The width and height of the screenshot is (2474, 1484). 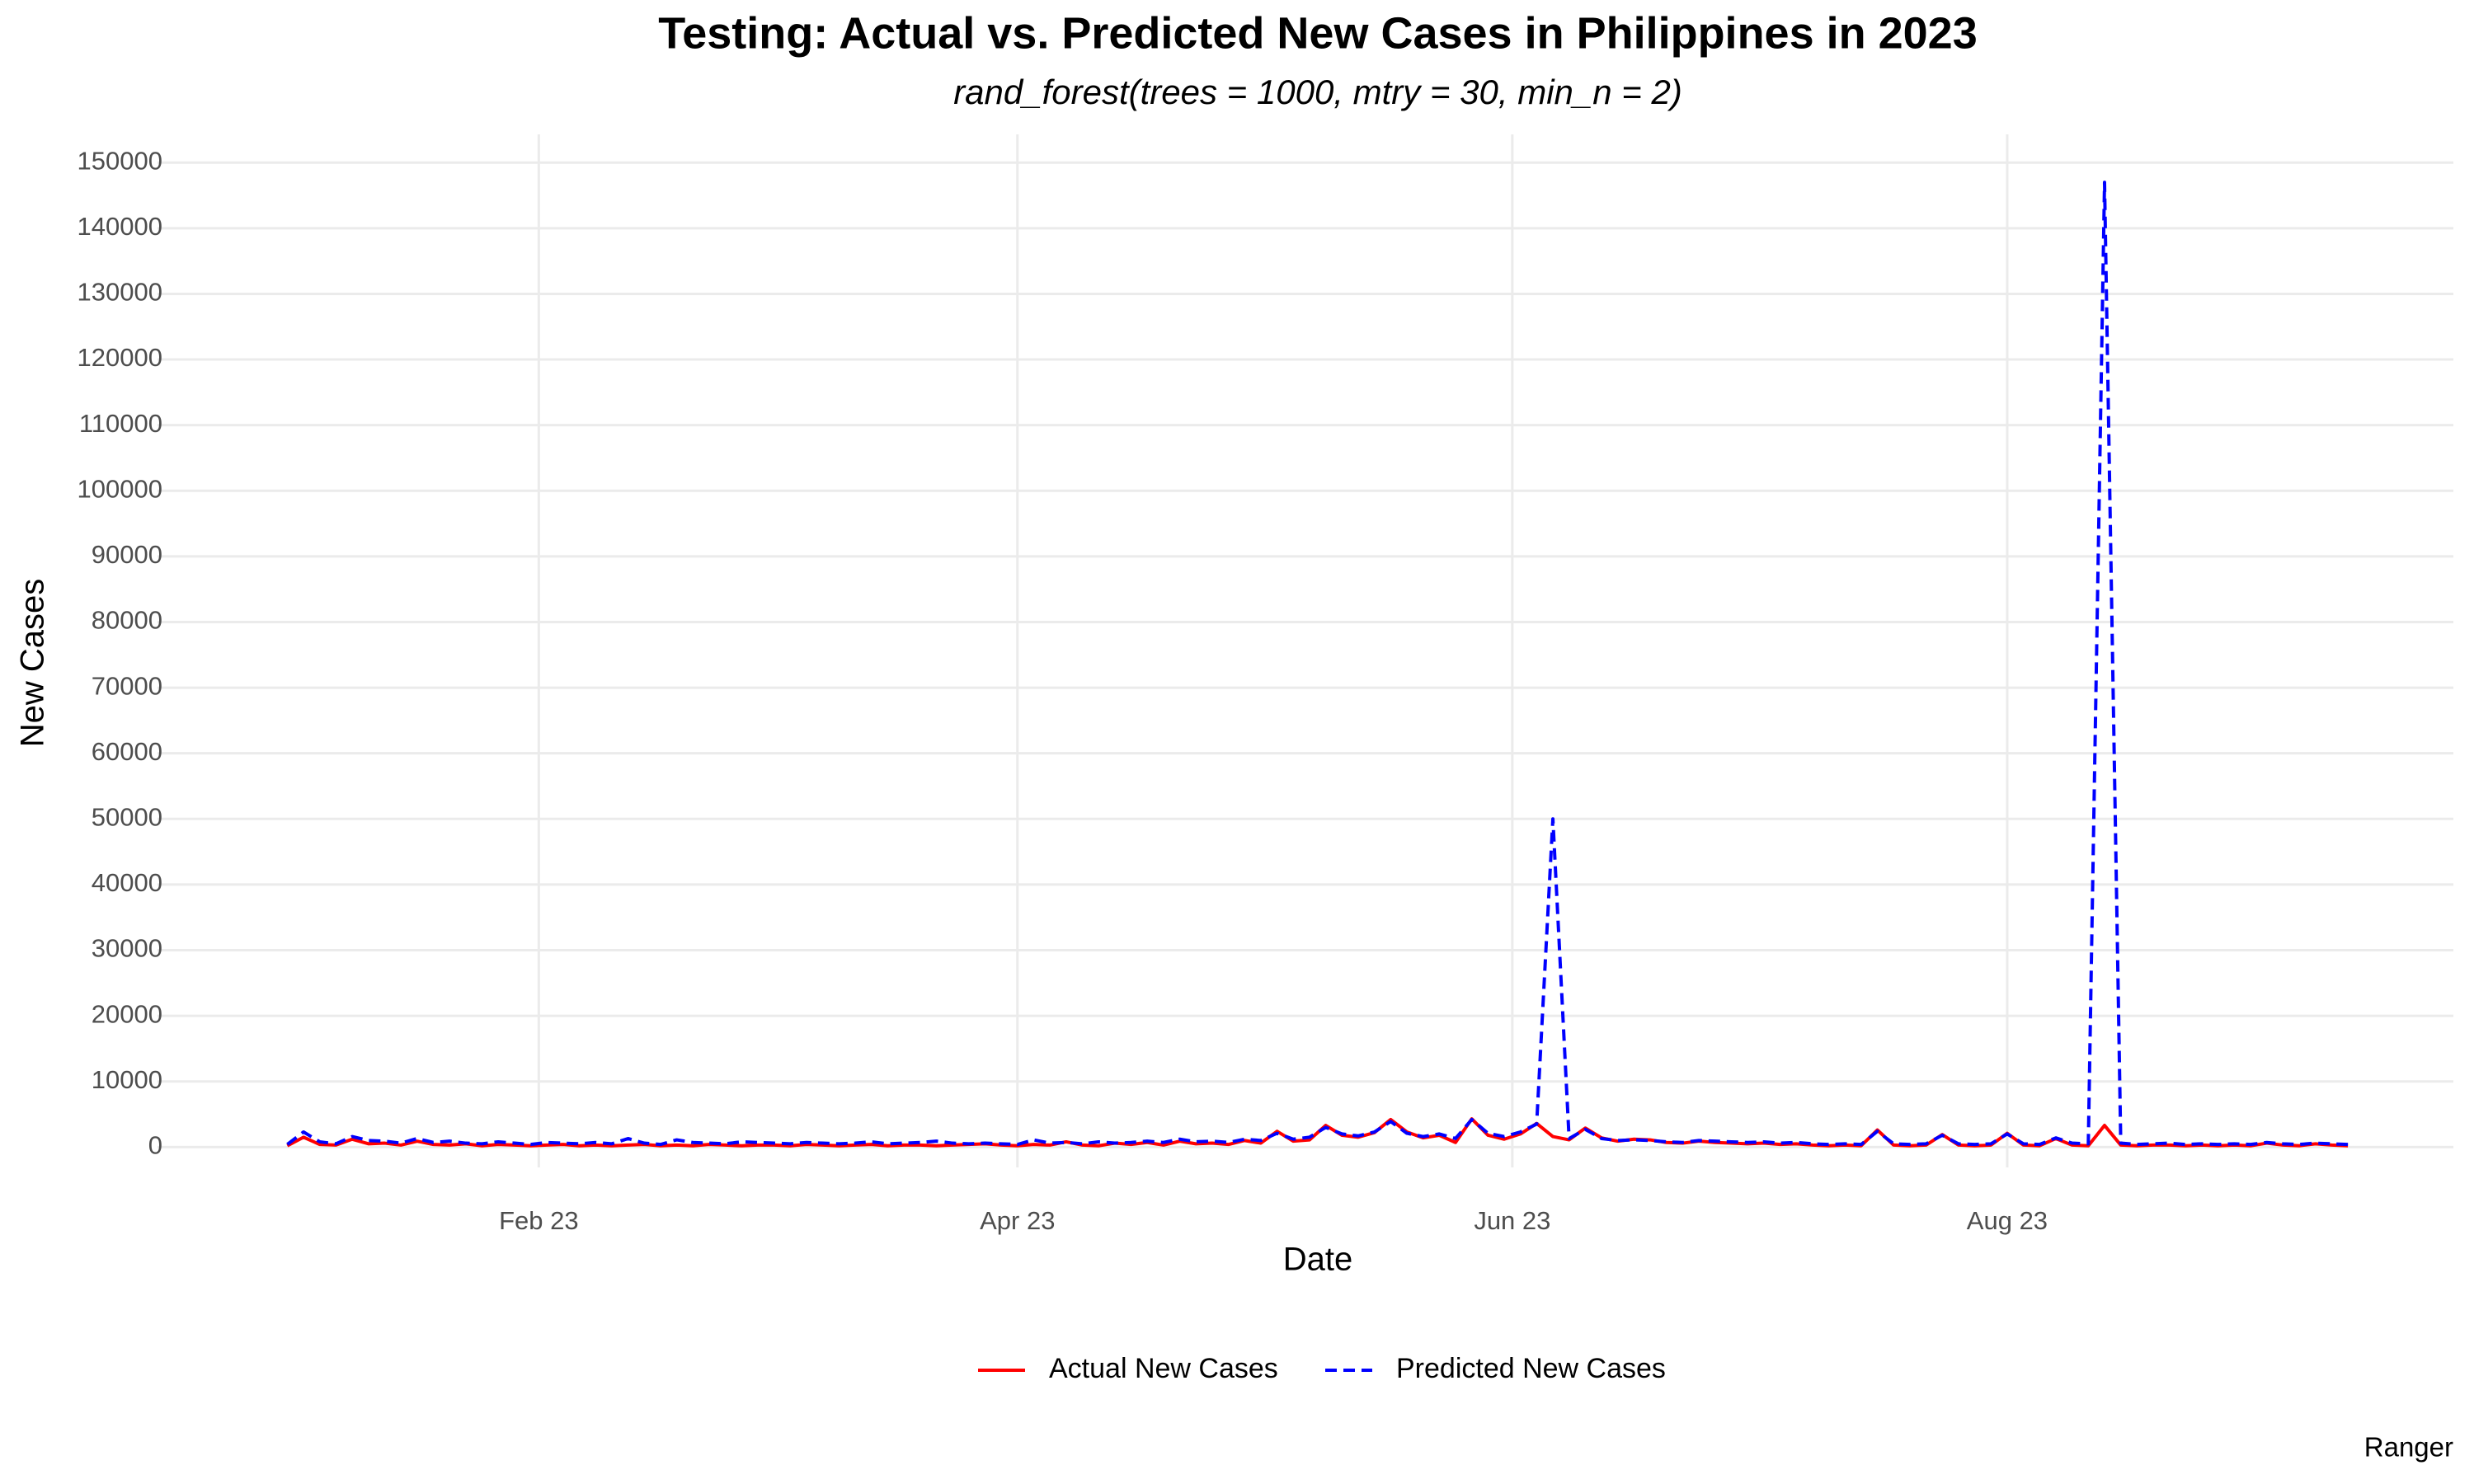 I want to click on y-tick-label: 90000, so click(x=127, y=554).